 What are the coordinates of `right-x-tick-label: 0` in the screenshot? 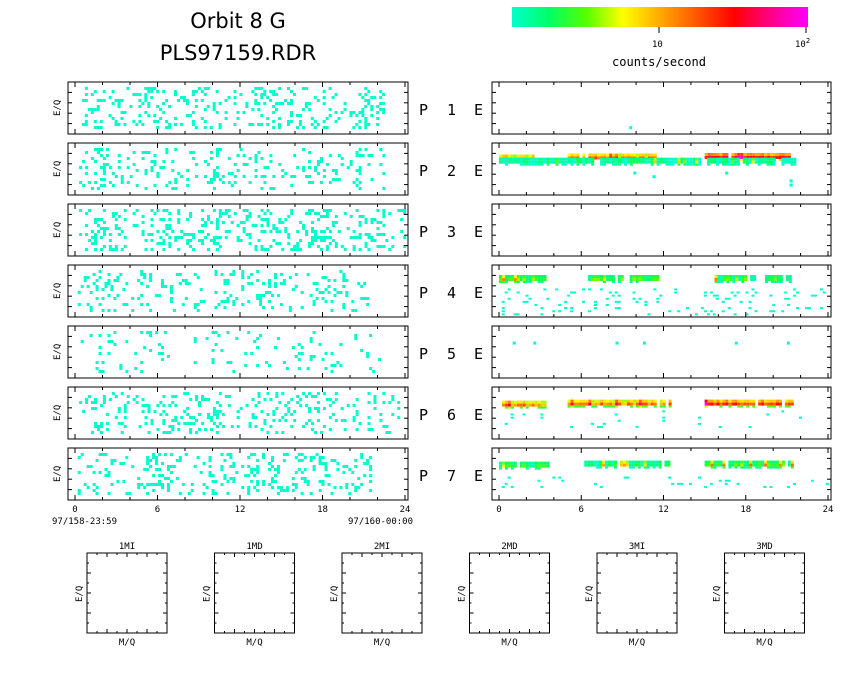 It's located at (498, 510).